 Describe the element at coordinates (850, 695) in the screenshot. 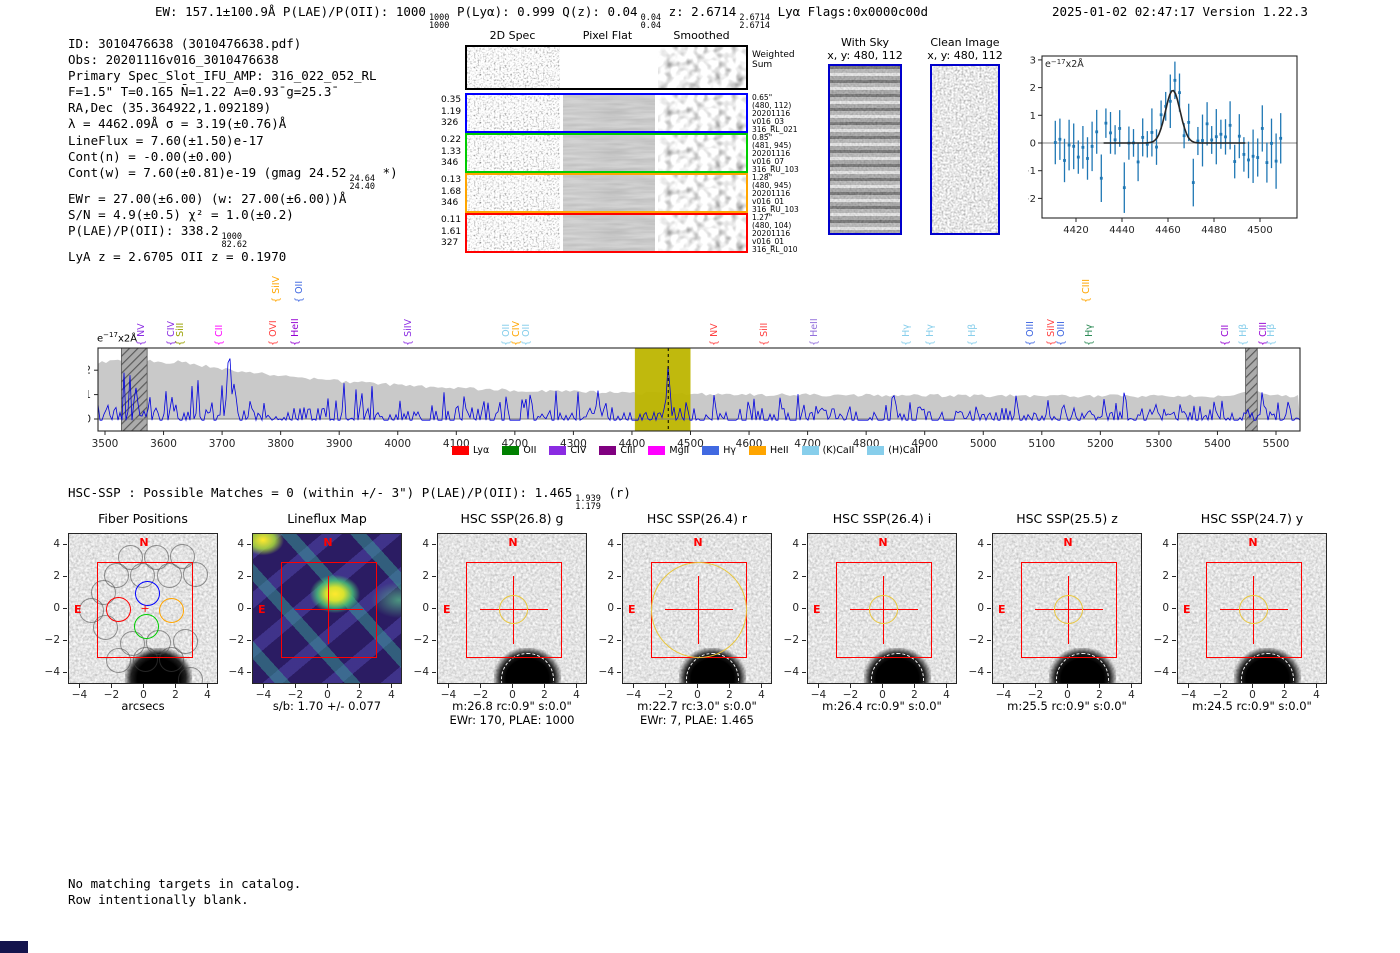

I see `x-tick-label: −2` at that location.